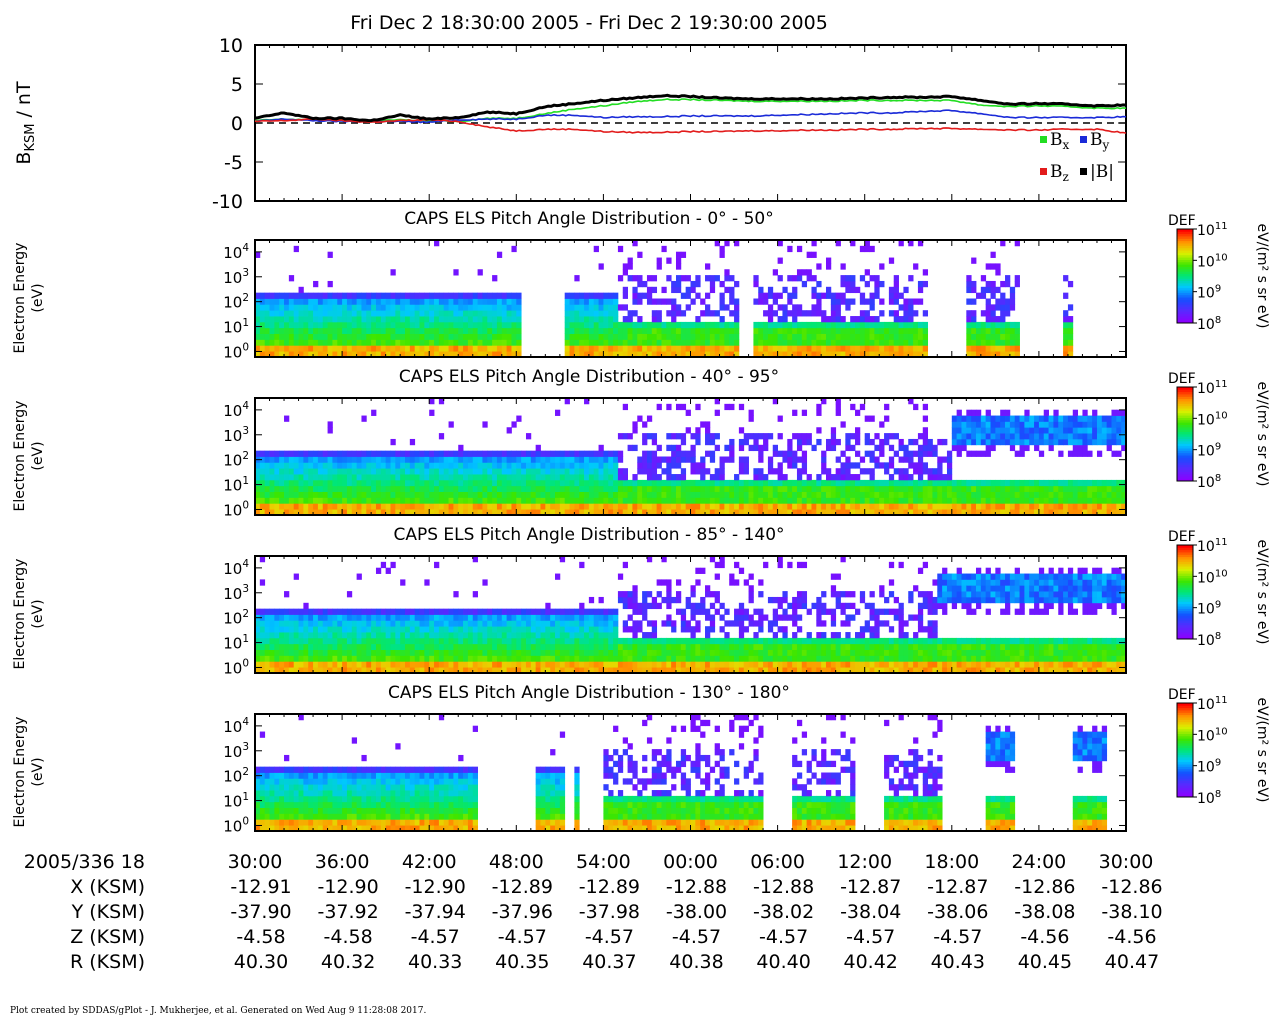 The image size is (1280, 1024). What do you see at coordinates (236, 460) in the screenshot?
I see `y-tick-label: 10²` at bounding box center [236, 460].